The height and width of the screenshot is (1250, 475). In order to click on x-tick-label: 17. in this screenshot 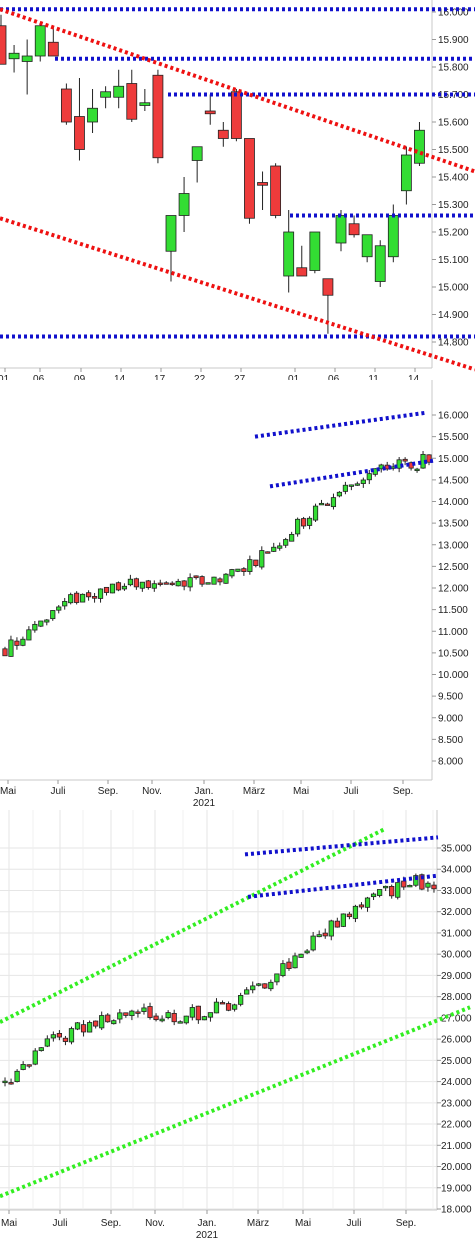, I will do `click(161, 377)`.